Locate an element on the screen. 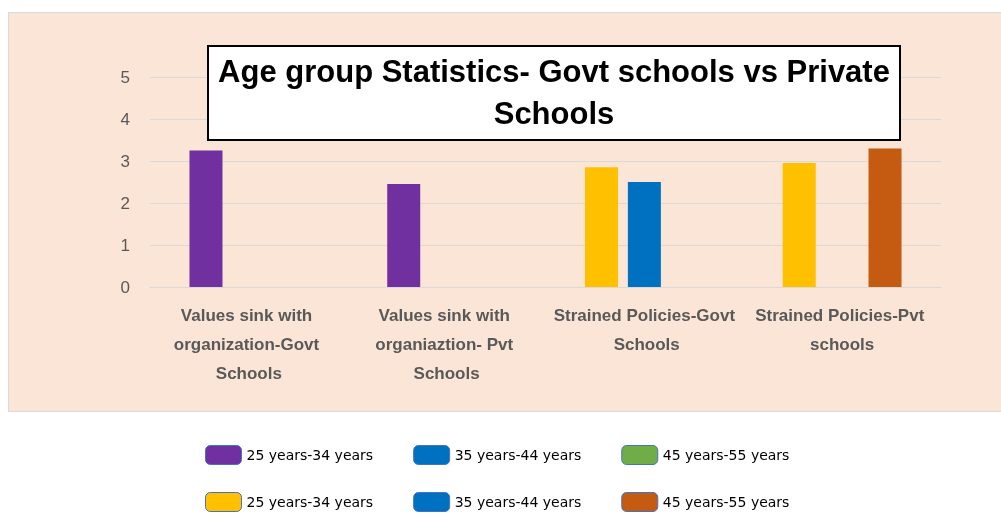 This screenshot has height=513, width=1001. x-tick-label: Strained Policies-Govt Schools is located at coordinates (644, 330).